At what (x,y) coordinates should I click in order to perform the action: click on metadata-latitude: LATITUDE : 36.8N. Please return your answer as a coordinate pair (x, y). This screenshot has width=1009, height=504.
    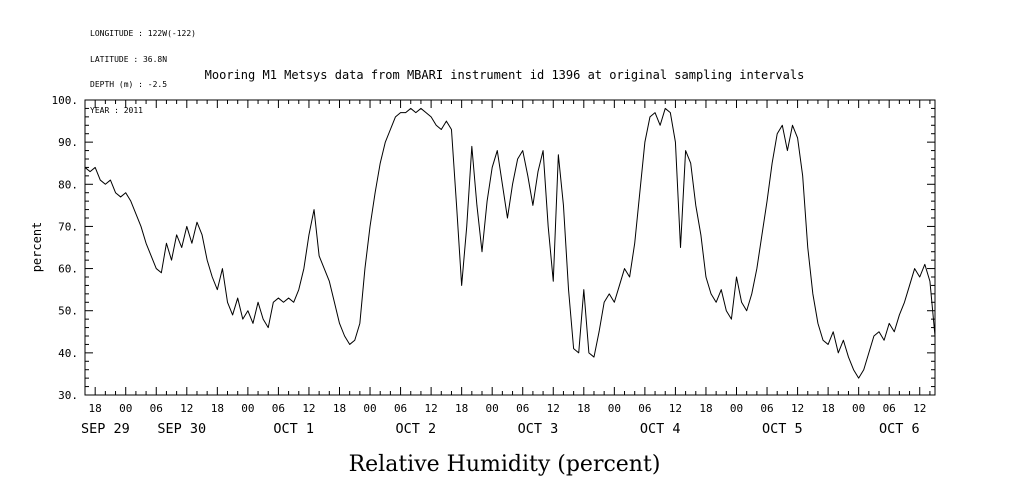
    Looking at the image, I should click on (129, 59).